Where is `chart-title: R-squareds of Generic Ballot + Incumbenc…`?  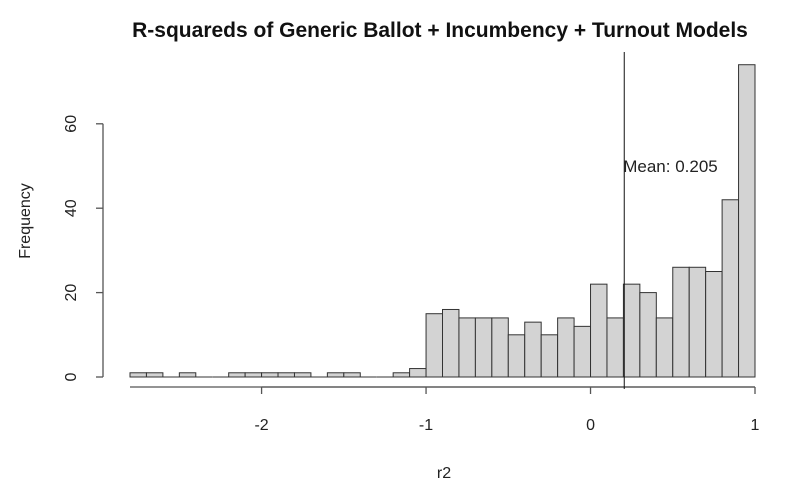 chart-title: R-squareds of Generic Ballot + Incumbenc… is located at coordinates (440, 30).